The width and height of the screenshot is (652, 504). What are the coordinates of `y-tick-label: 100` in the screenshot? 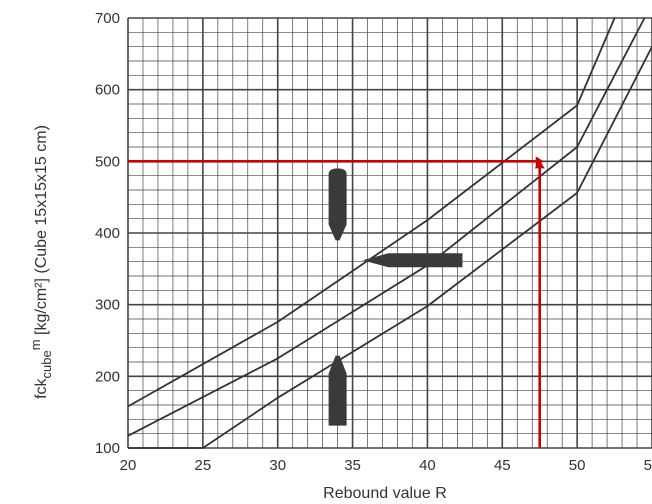 It's located at (107, 448).